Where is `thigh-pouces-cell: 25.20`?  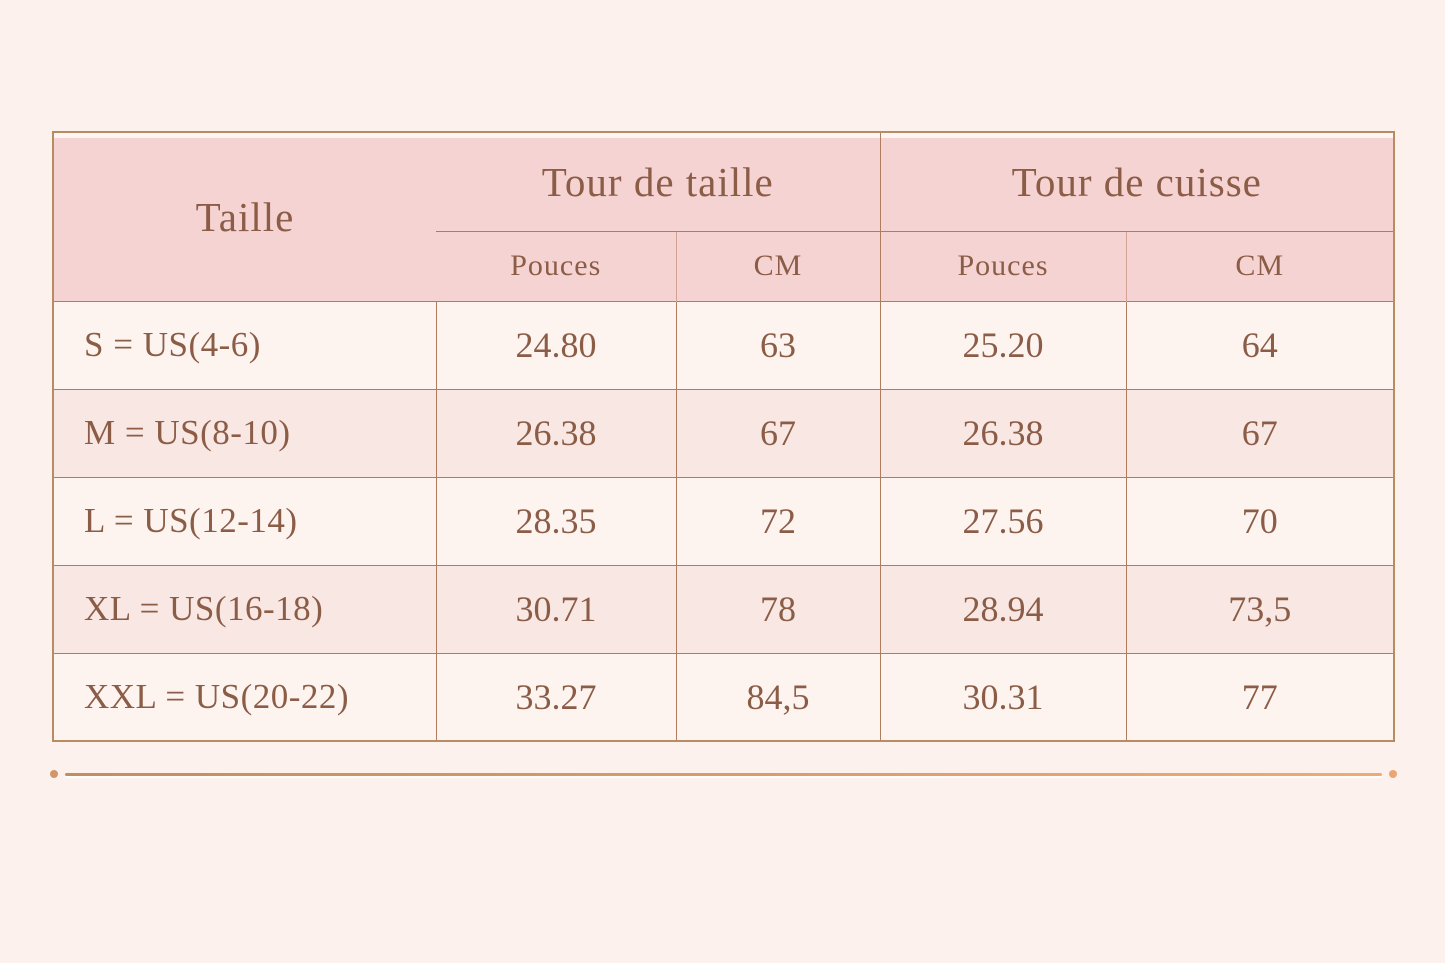
thigh-pouces-cell: 25.20 is located at coordinates (1003, 344).